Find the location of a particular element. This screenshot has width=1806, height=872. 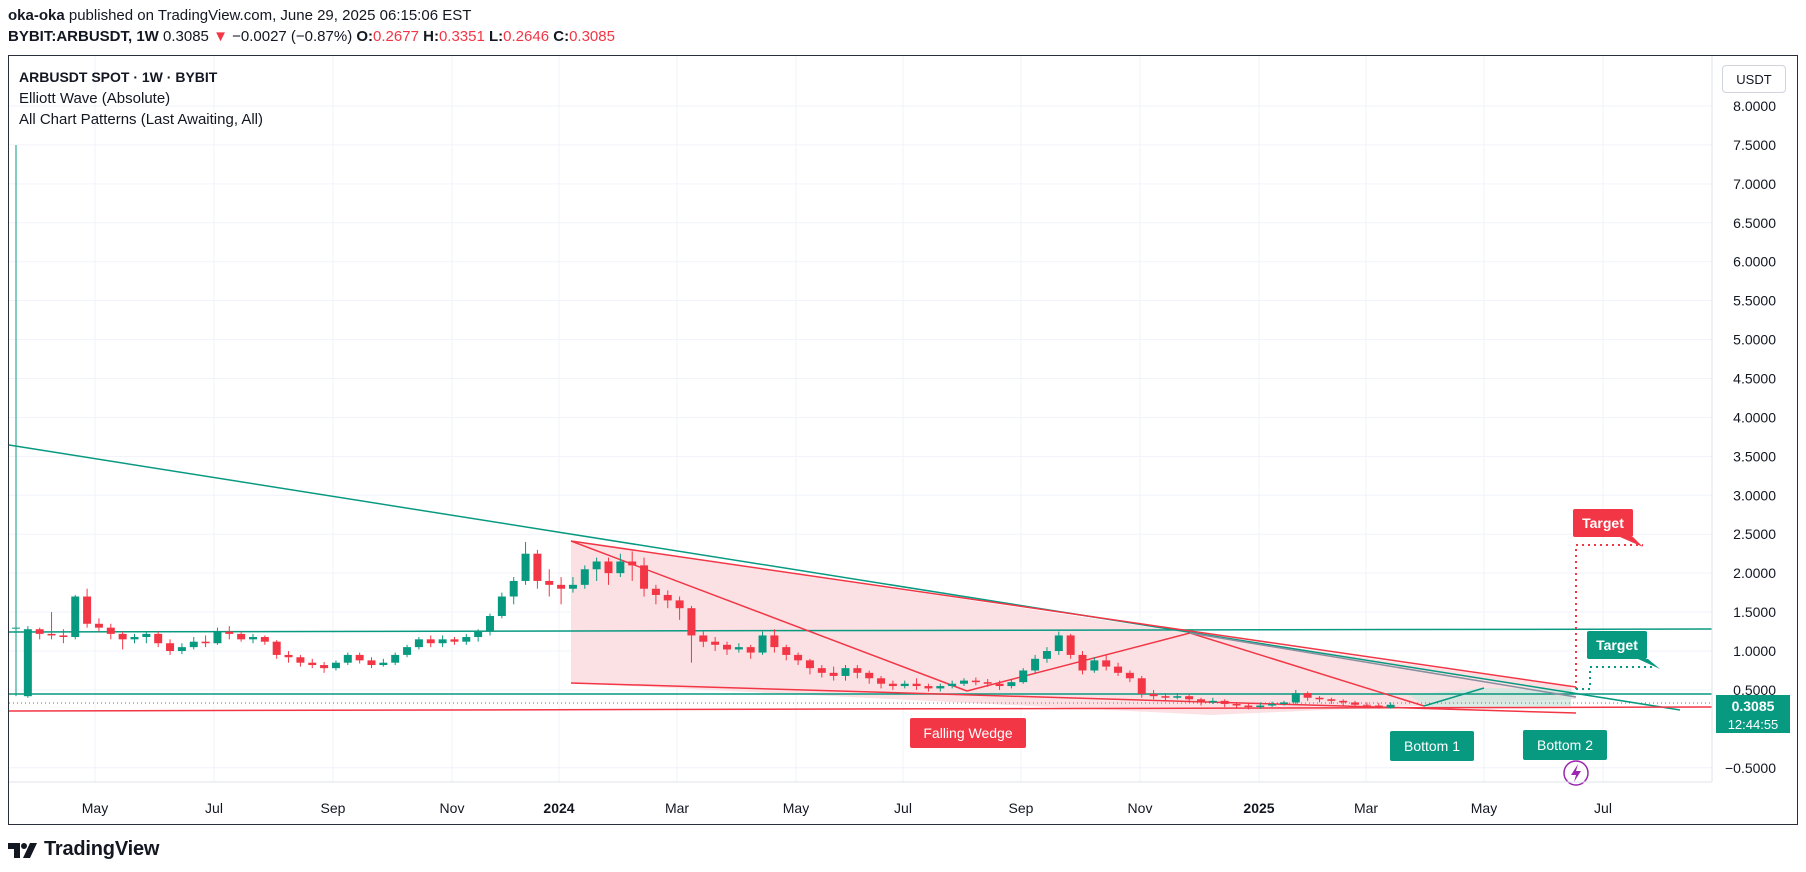

last-price-badge is located at coordinates (1753, 714).